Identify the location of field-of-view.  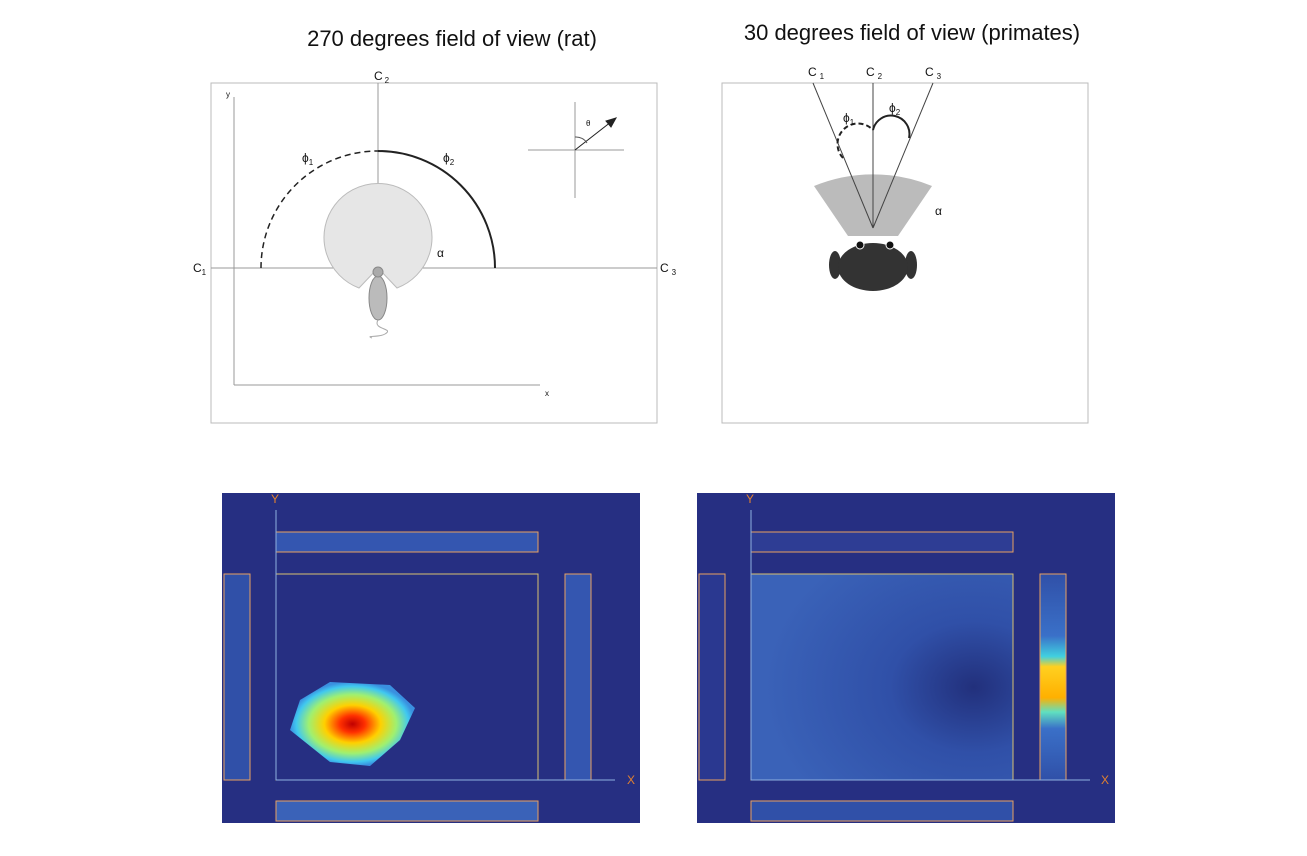
(378, 235).